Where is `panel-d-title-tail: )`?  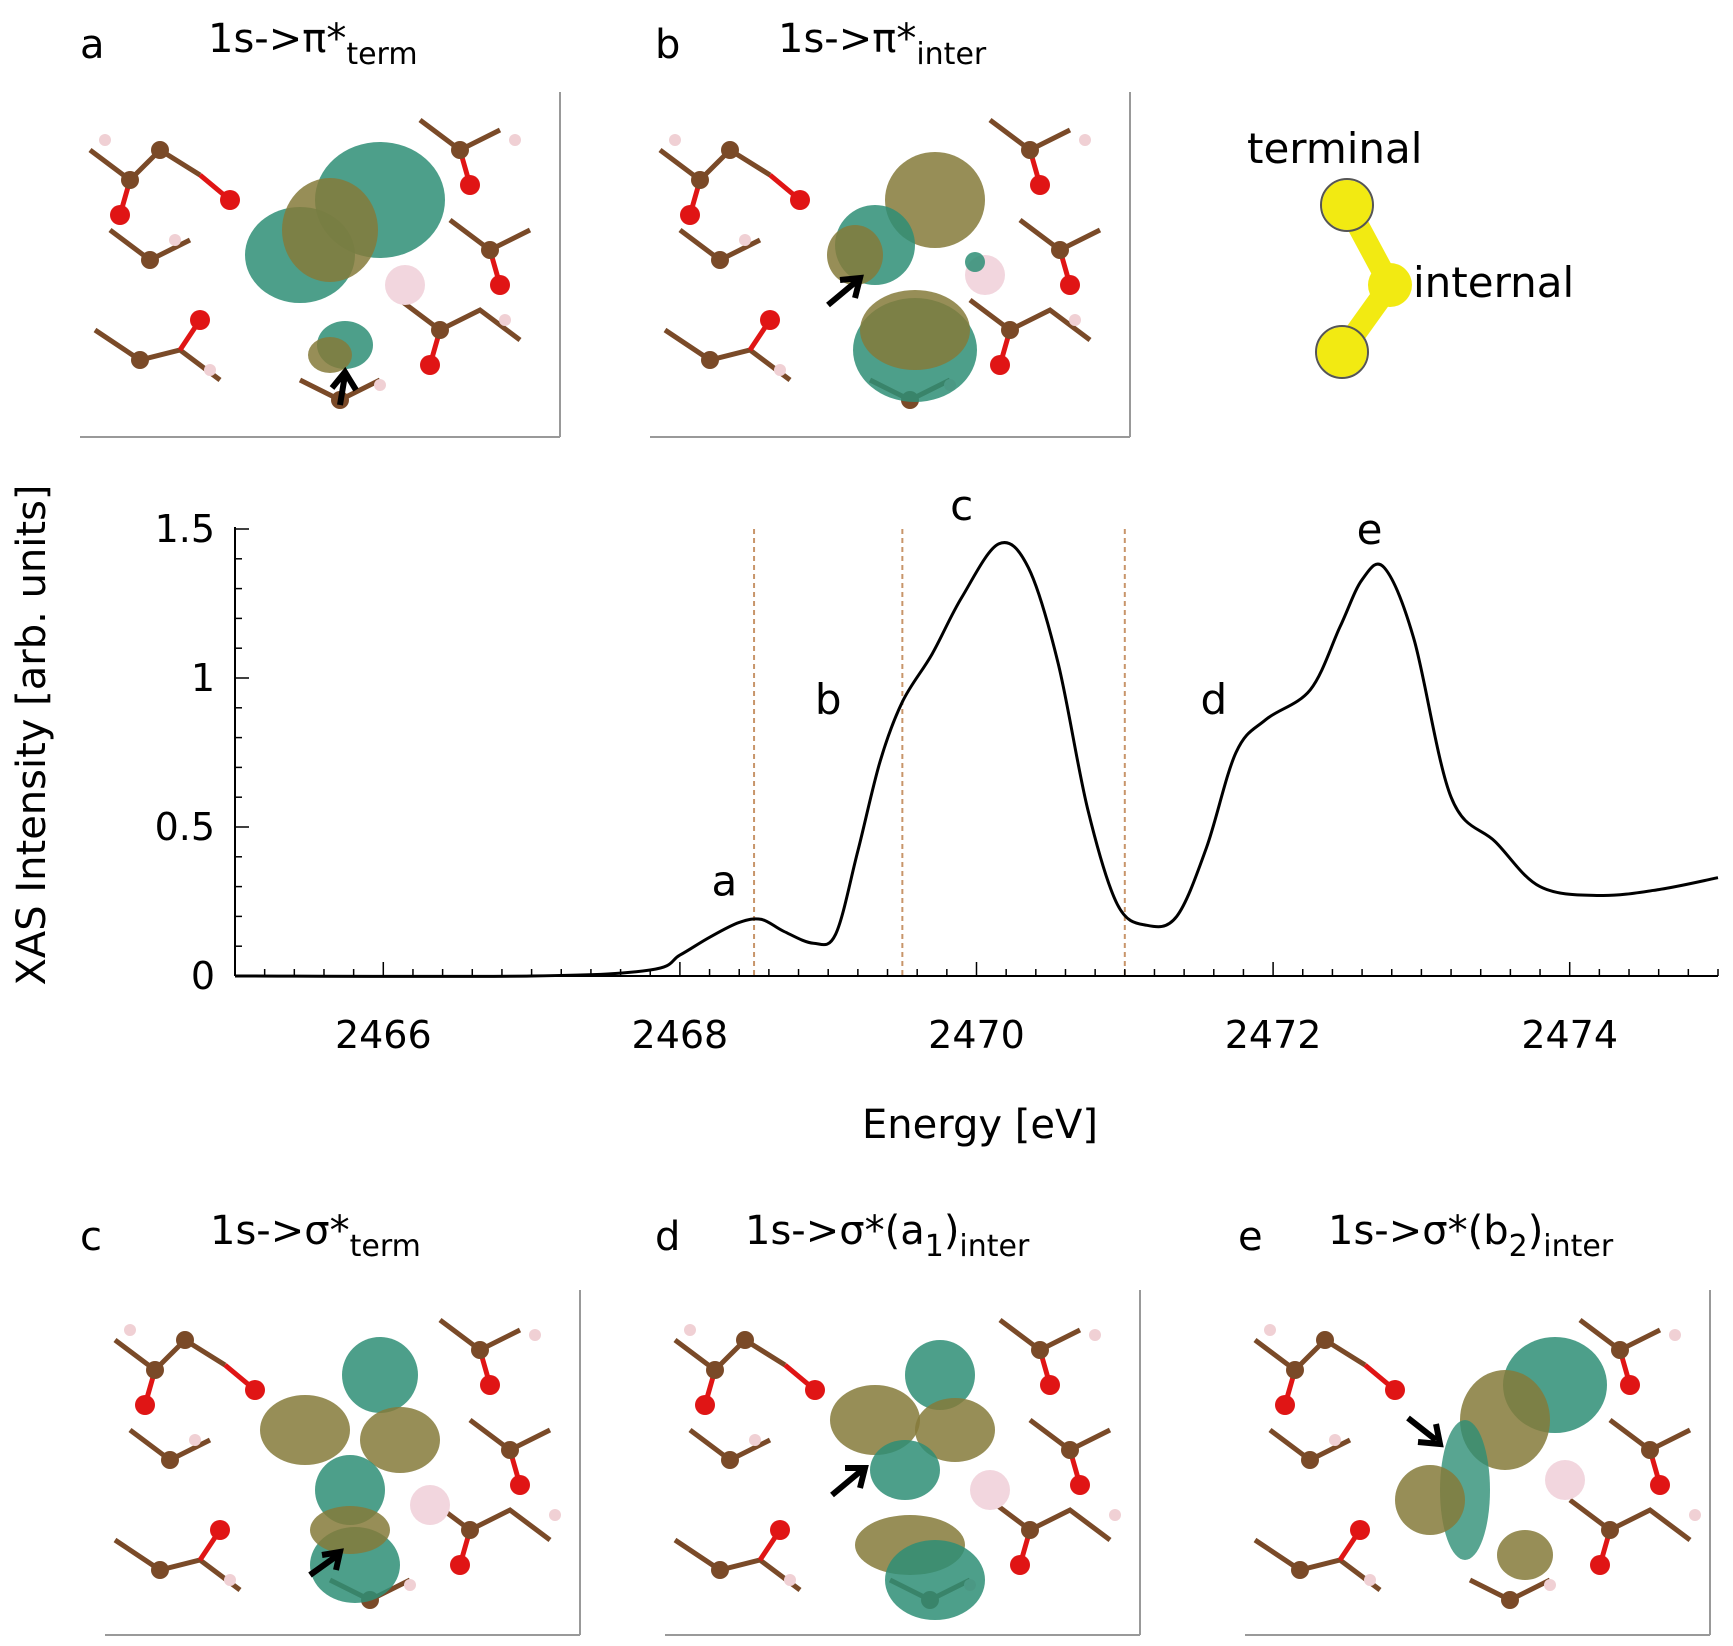 panel-d-title-tail: ) is located at coordinates (952, 1231).